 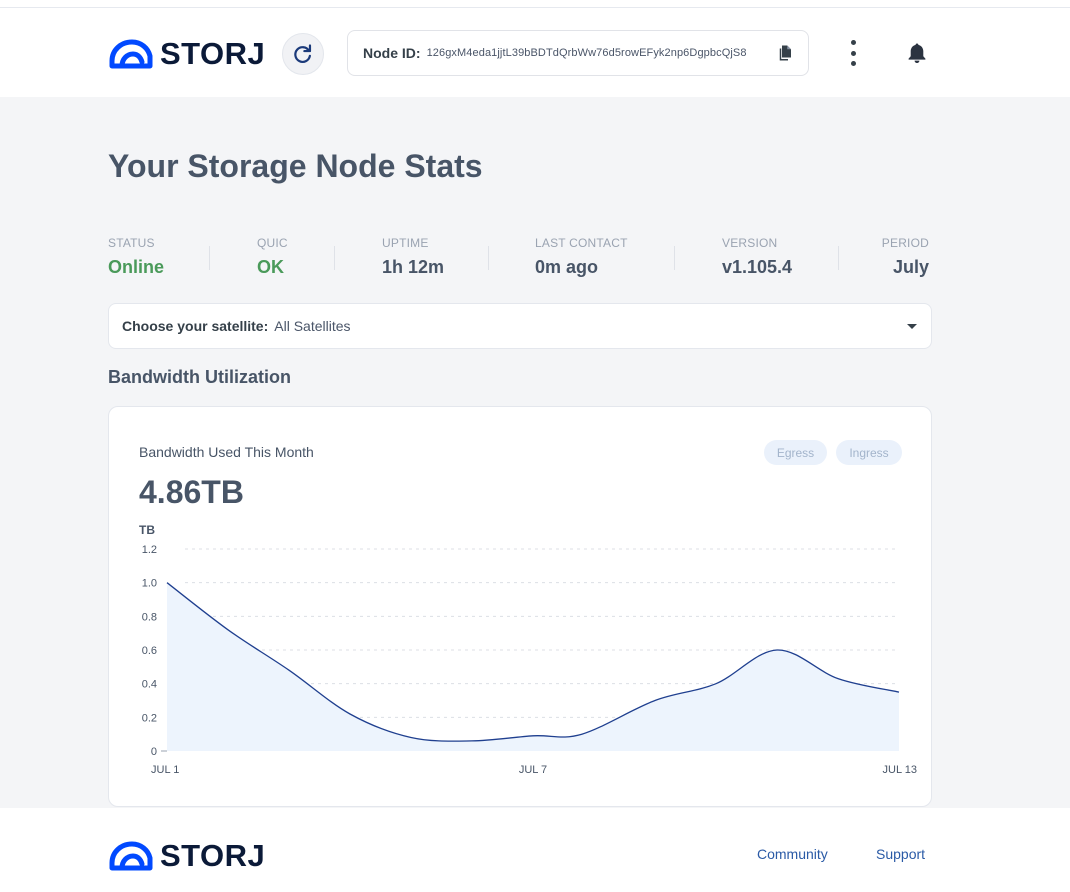 What do you see at coordinates (199, 377) in the screenshot?
I see `section-title: Bandwidth Utilization` at bounding box center [199, 377].